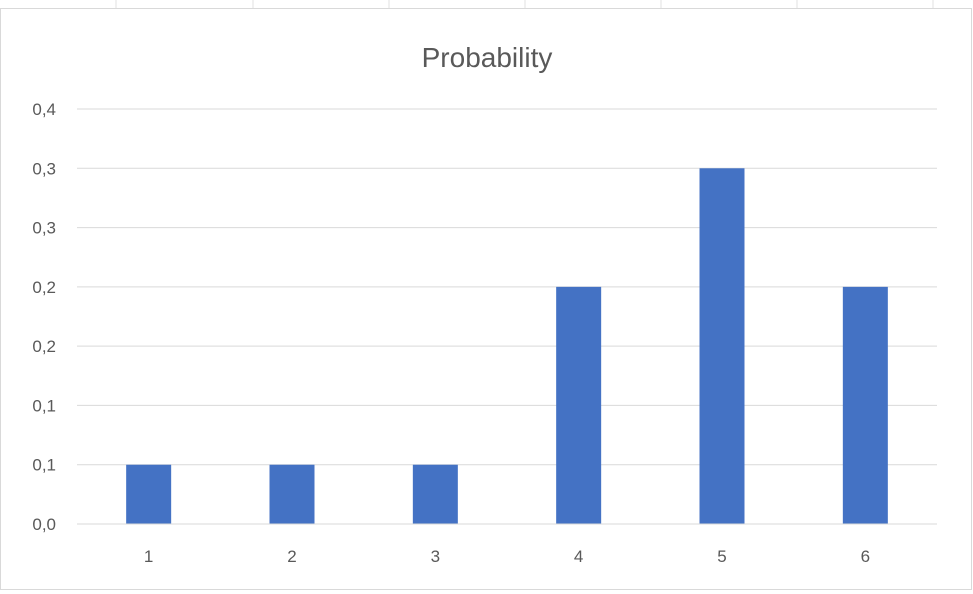 This screenshot has height=594, width=973. I want to click on y-tick-label: 0,4, so click(44, 109).